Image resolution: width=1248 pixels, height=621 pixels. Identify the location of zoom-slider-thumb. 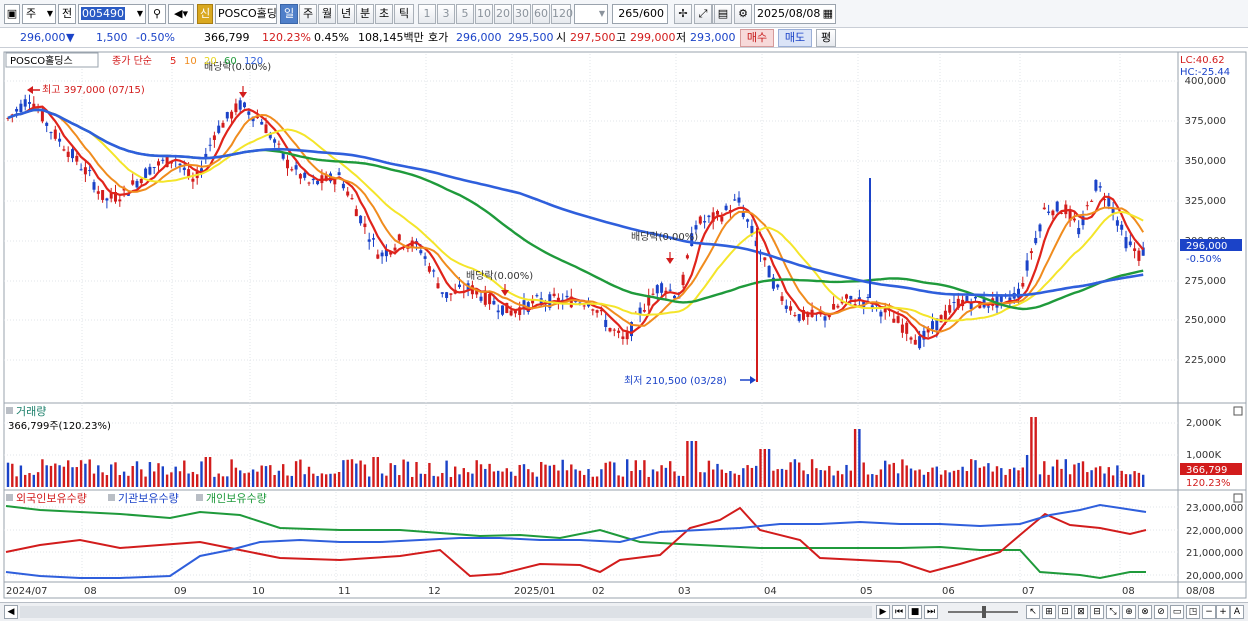
(984, 612).